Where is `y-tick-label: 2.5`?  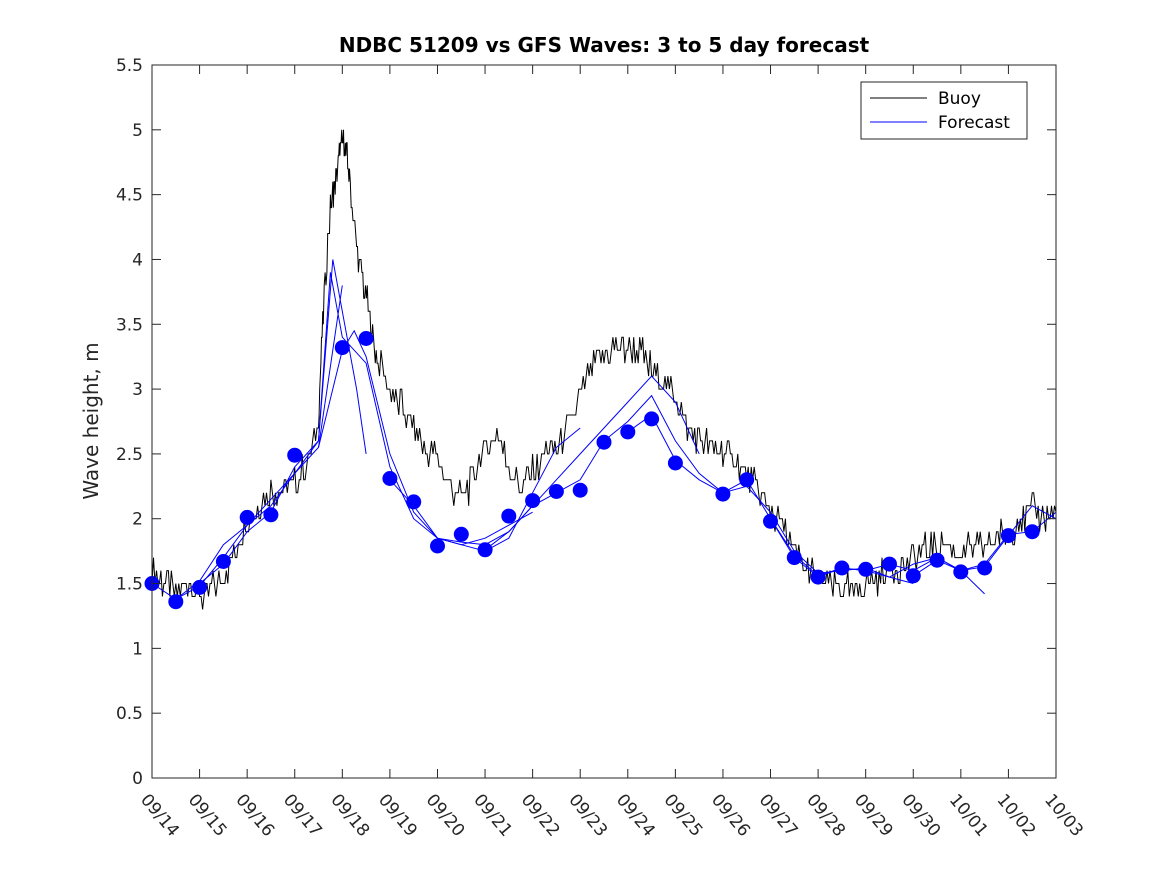
y-tick-label: 2.5 is located at coordinates (129, 455).